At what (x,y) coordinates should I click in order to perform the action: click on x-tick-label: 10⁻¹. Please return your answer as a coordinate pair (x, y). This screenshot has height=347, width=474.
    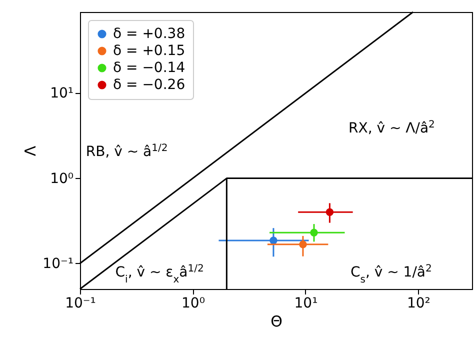
    Looking at the image, I should click on (80, 304).